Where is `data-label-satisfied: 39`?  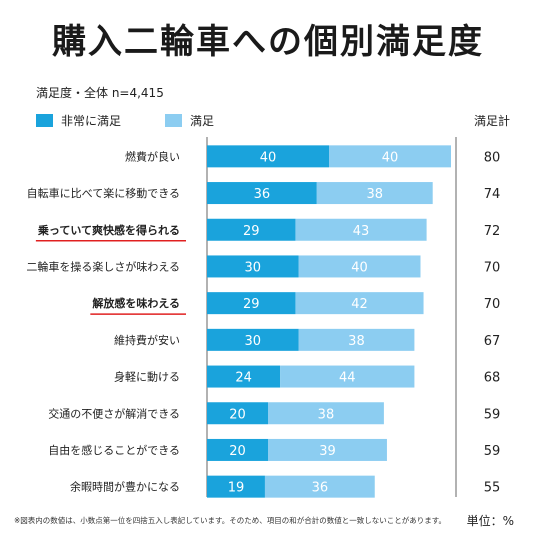 data-label-satisfied: 39 is located at coordinates (327, 451).